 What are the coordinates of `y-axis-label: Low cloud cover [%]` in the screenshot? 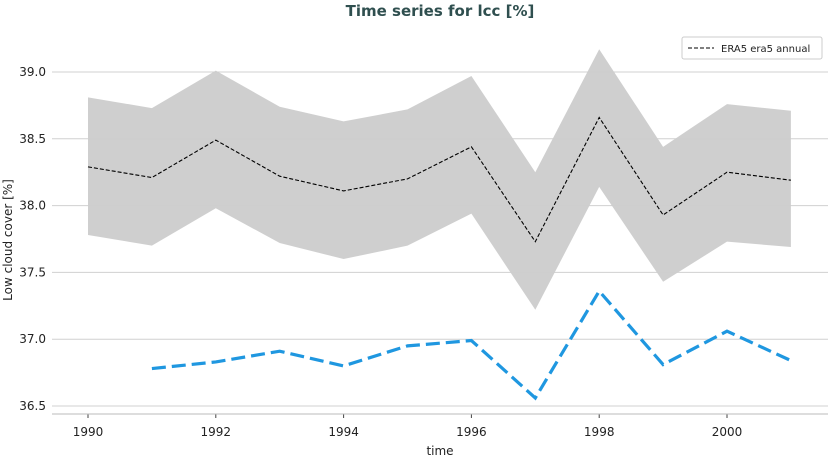 It's located at (8, 240).